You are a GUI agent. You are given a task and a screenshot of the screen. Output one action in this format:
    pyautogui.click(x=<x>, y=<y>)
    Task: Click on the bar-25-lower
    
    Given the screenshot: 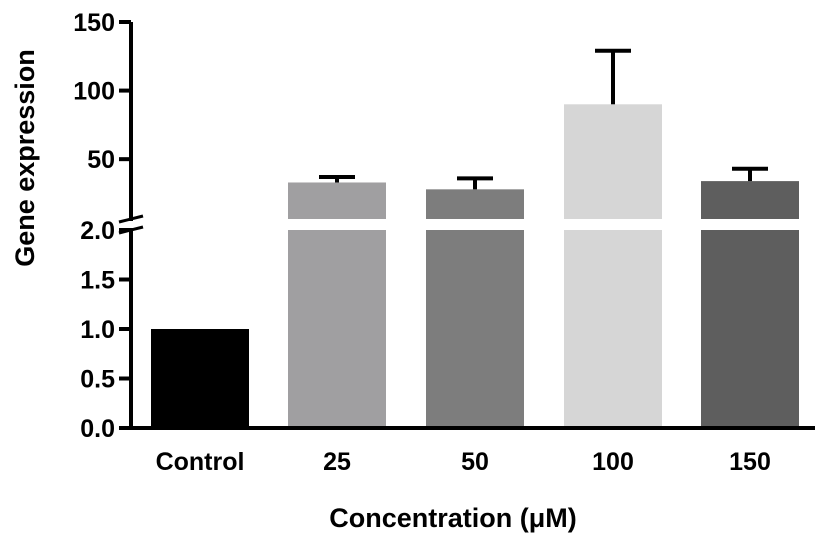 What is the action you would take?
    pyautogui.click(x=337, y=329)
    